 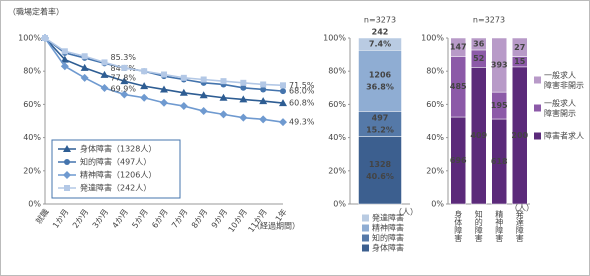 What do you see at coordinates (118, 175) in the screenshot?
I see `legend-label: 精神障害（1206人）` at bounding box center [118, 175].